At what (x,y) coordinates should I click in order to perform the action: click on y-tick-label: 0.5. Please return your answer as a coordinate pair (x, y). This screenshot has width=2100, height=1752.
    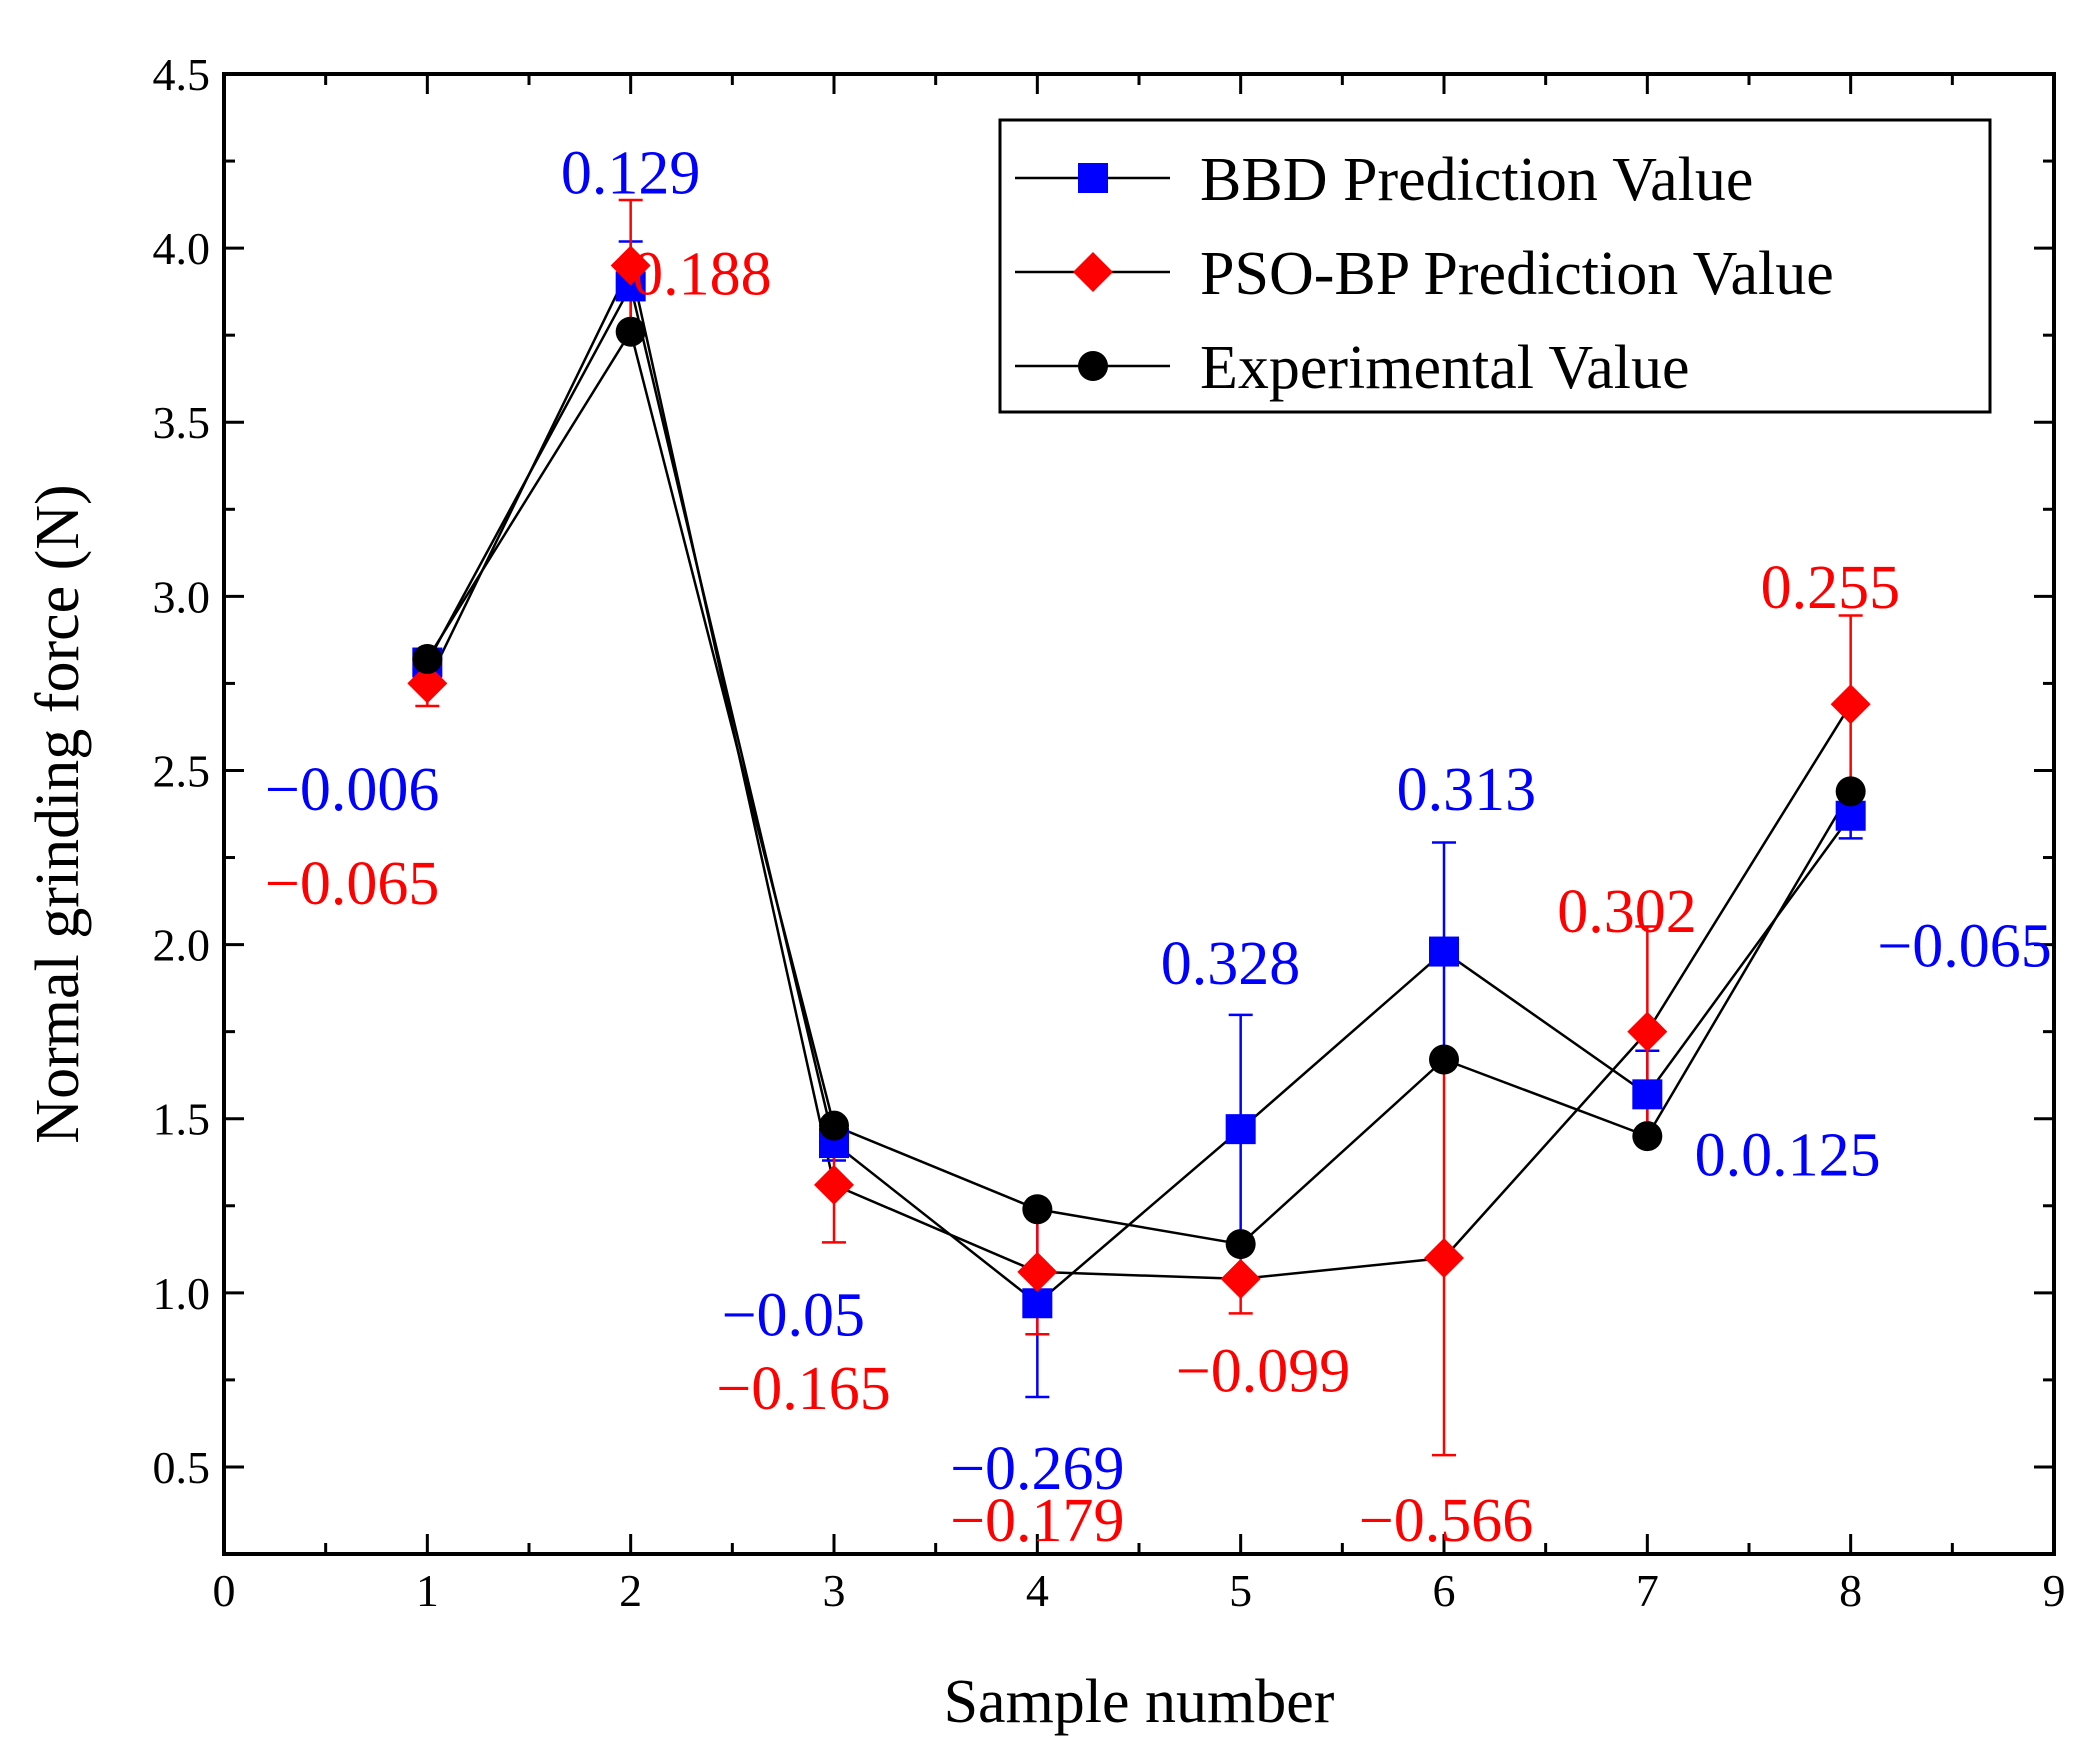
    Looking at the image, I should click on (182, 1467).